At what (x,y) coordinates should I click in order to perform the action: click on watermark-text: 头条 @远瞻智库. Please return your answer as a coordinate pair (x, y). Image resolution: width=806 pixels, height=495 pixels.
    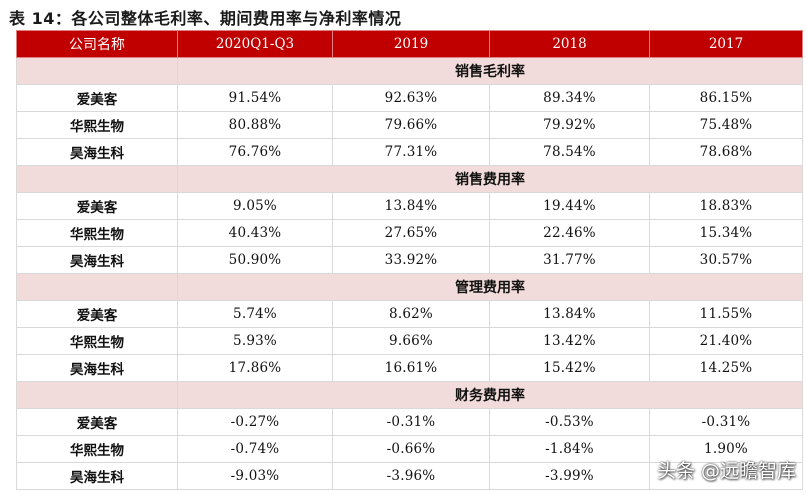
    Looking at the image, I should click on (726, 471).